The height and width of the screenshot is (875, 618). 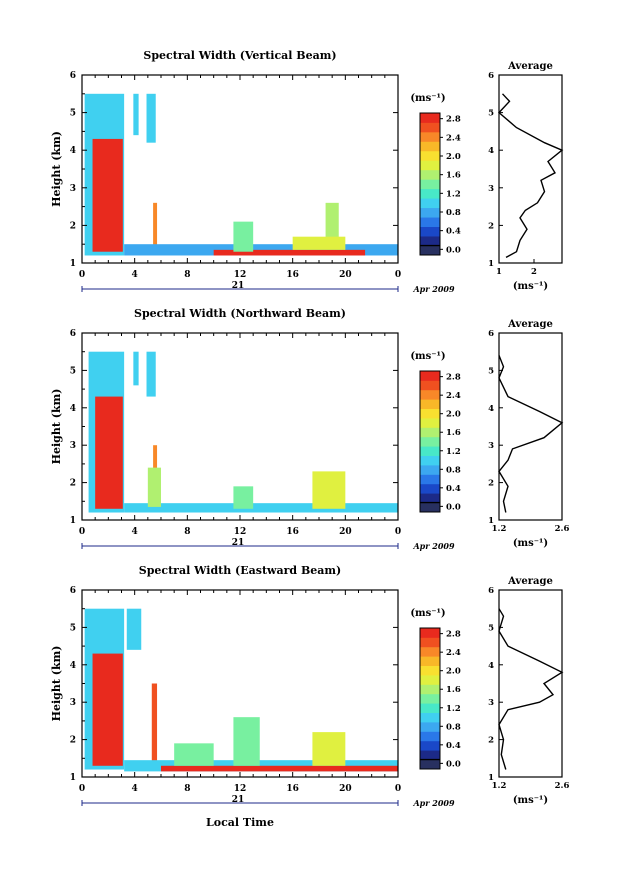 What do you see at coordinates (240, 313) in the screenshot?
I see `panel-title: Spectral Width (Northward Beam)` at bounding box center [240, 313].